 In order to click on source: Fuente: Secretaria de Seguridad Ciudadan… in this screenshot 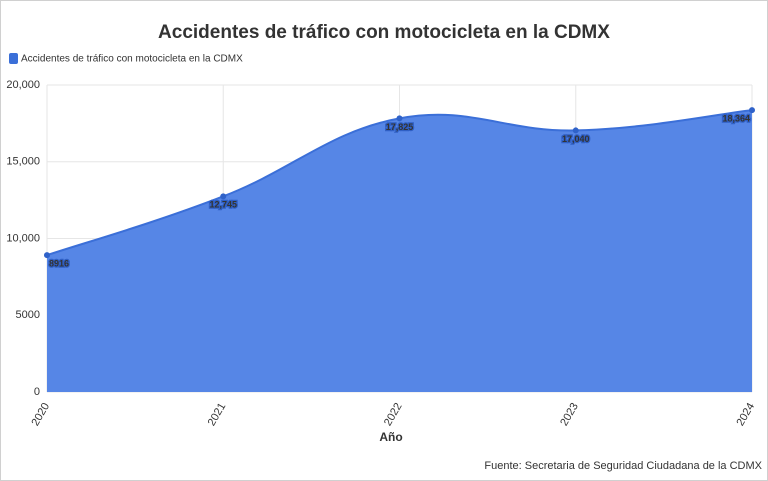, I will do `click(623, 466)`.